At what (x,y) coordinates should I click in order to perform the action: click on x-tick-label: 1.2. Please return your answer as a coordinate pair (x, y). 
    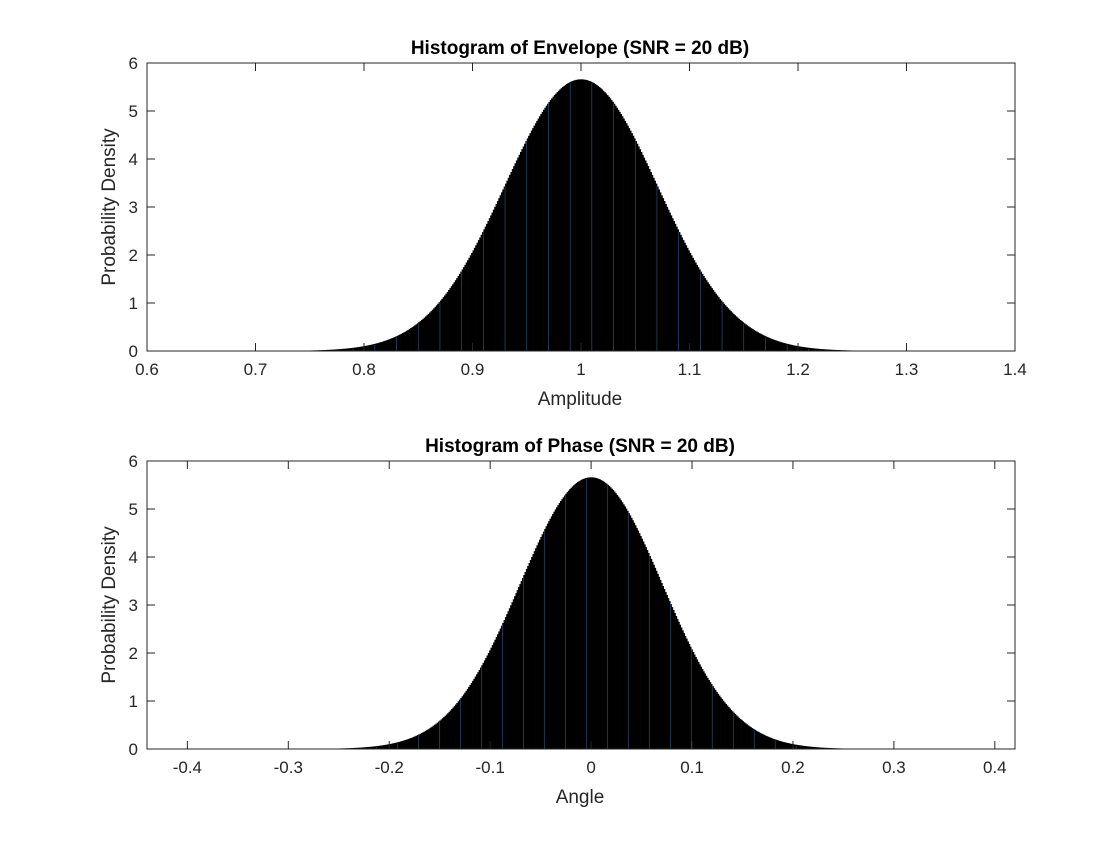
    Looking at the image, I should click on (798, 369).